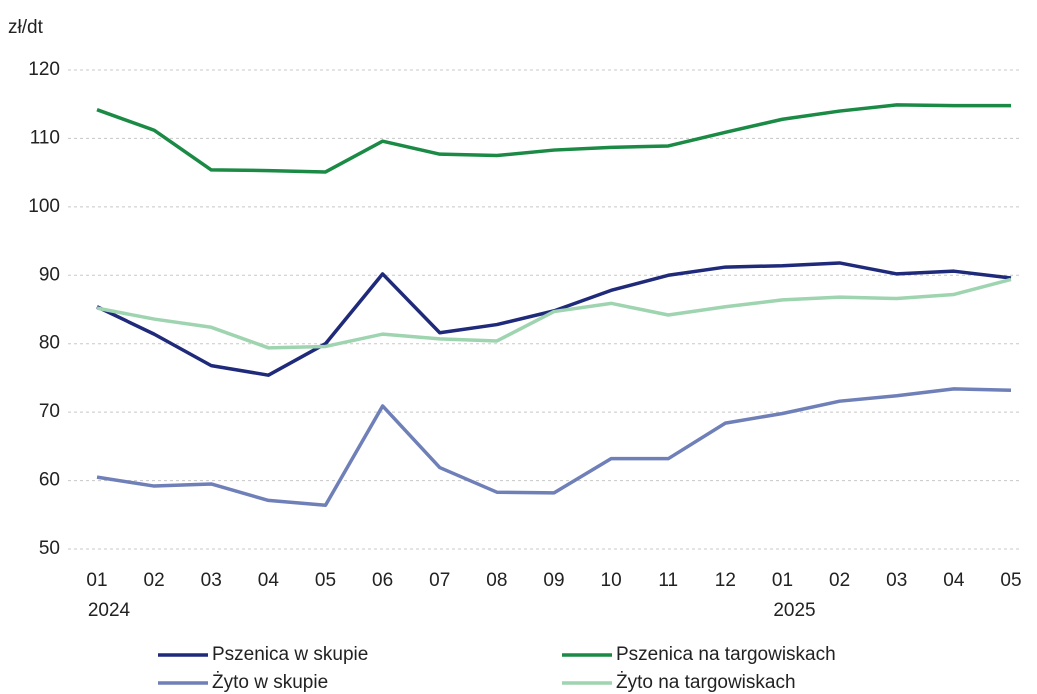 The height and width of the screenshot is (694, 1037). Describe the element at coordinates (49, 411) in the screenshot. I see `y-tick-label: 70` at that location.